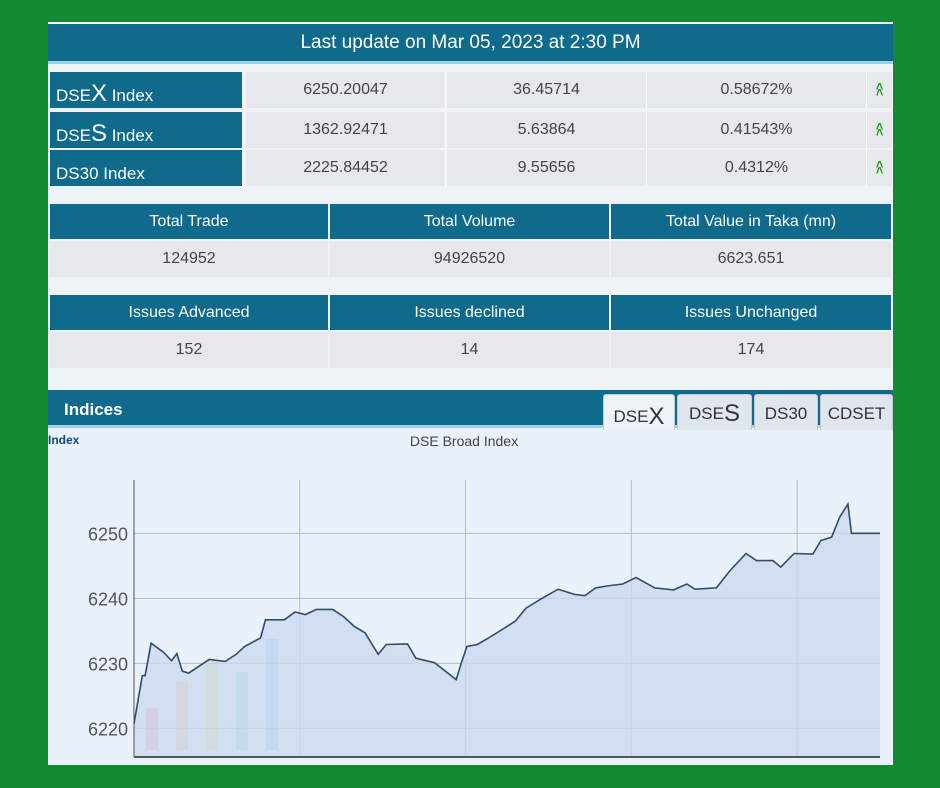  Describe the element at coordinates (757, 168) in the screenshot. I see `index-percent: 0.4312%` at that location.